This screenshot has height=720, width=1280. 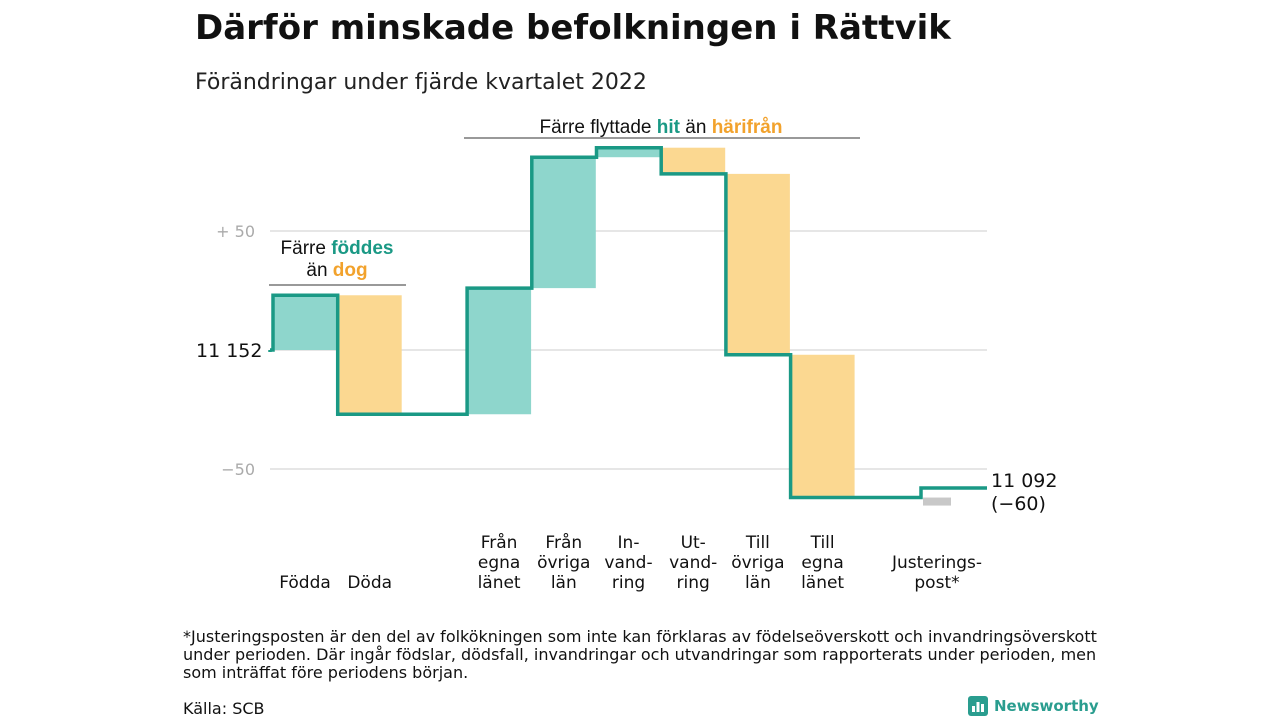 What do you see at coordinates (305, 583) in the screenshot?
I see `category-label-1: Födda` at bounding box center [305, 583].